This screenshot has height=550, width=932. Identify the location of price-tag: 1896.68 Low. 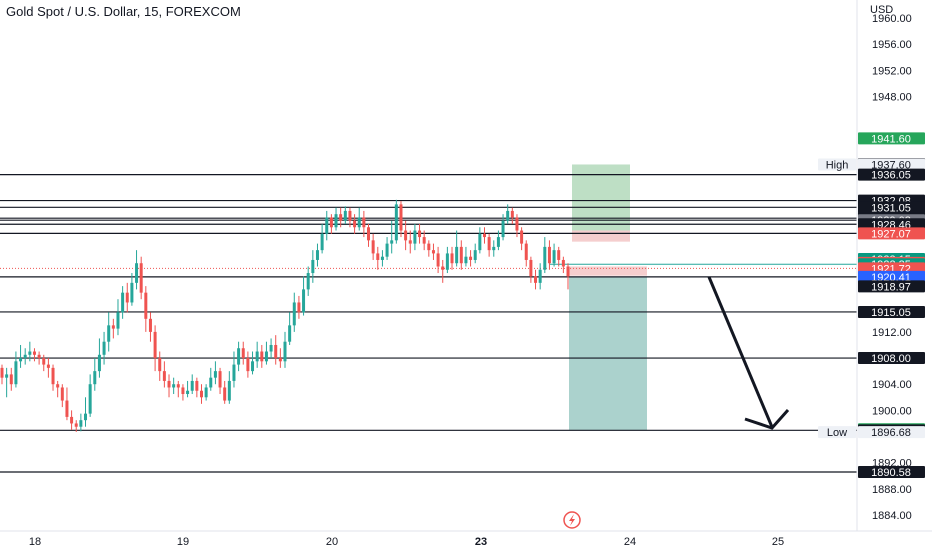
(871, 432).